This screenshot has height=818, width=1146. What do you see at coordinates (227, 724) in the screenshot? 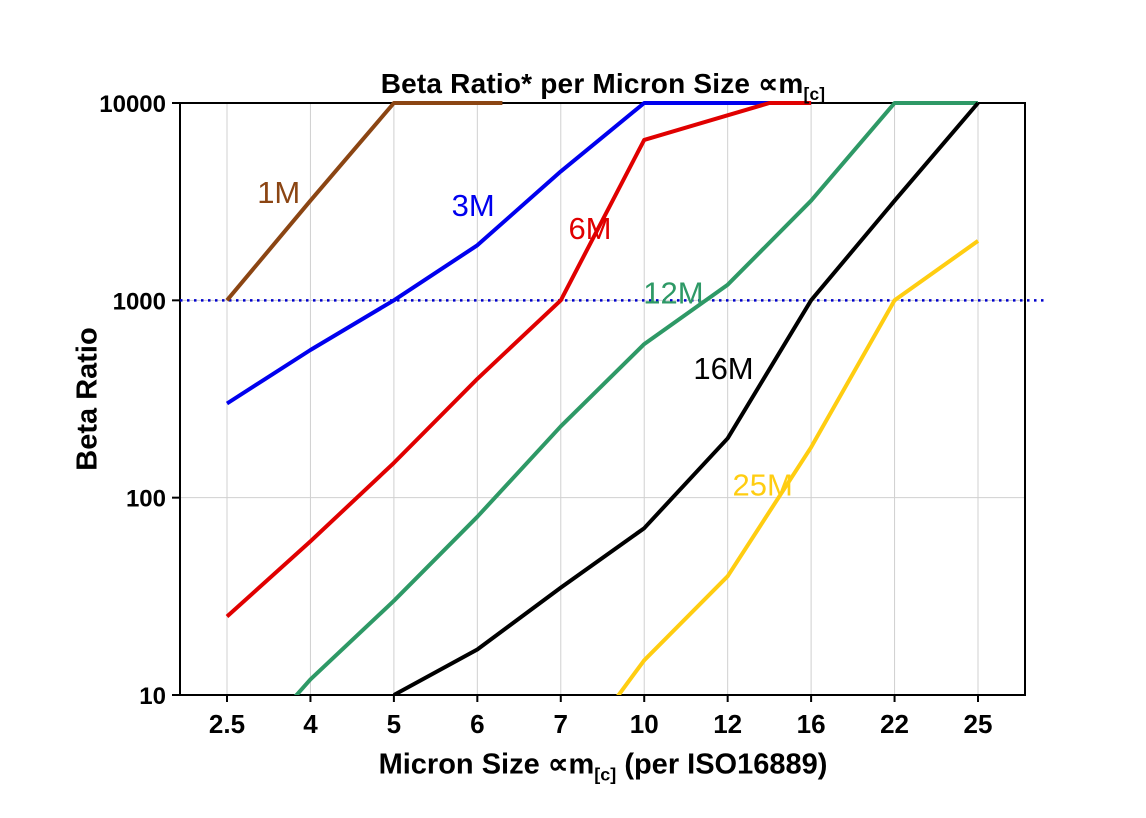
I see `x-tick-label: 2.5` at bounding box center [227, 724].